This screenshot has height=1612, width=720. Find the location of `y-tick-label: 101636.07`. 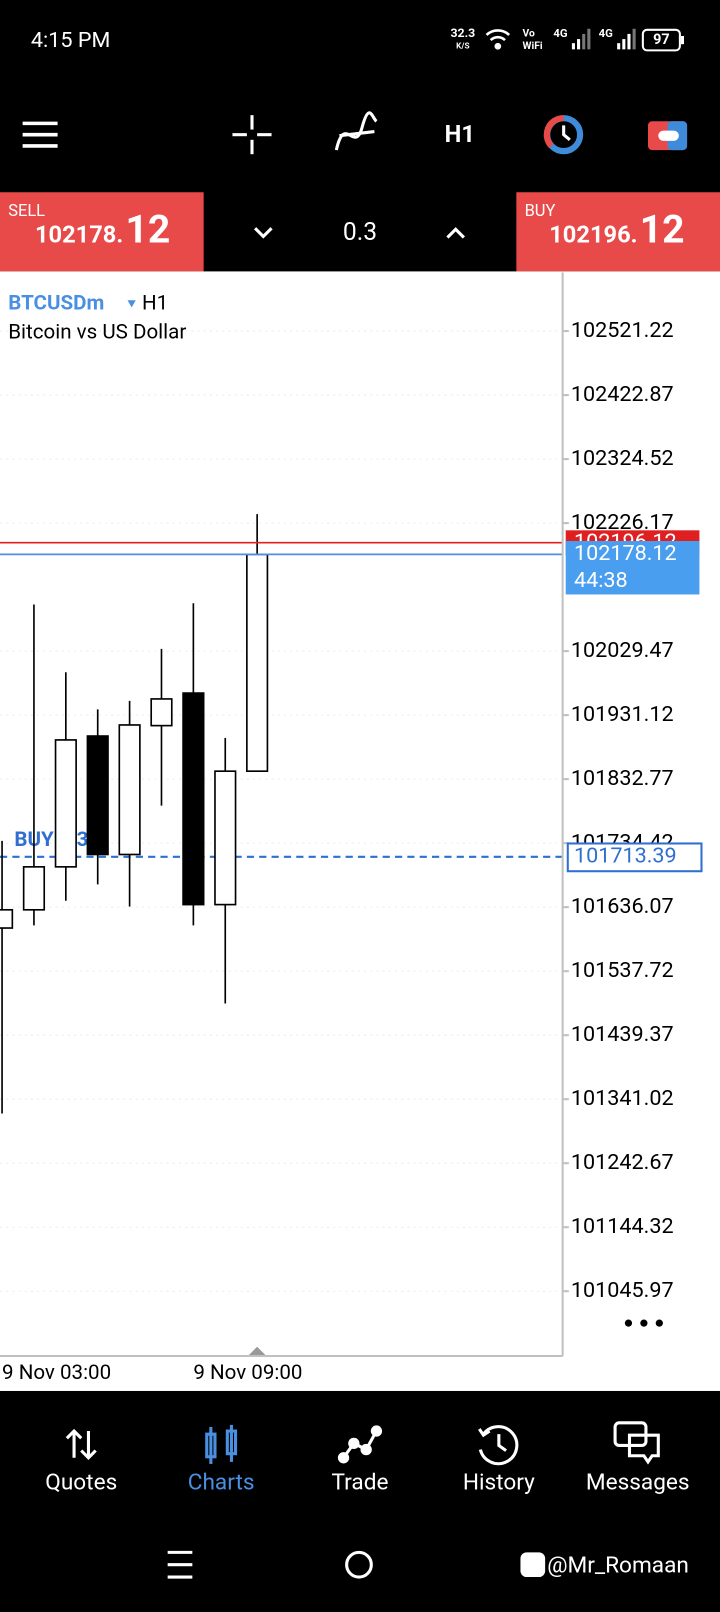

y-tick-label: 101636.07 is located at coordinates (622, 906).